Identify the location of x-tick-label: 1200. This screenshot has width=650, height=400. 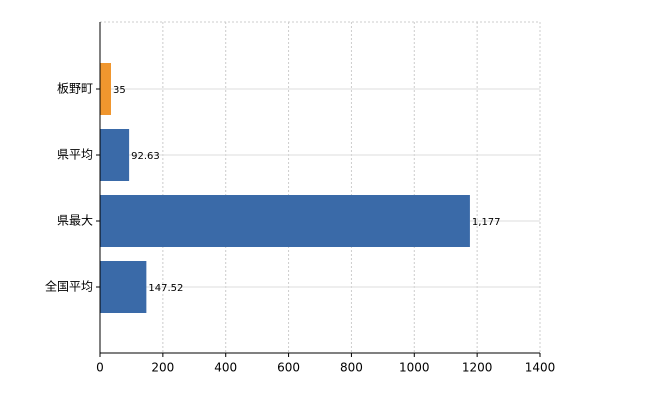
(477, 368).